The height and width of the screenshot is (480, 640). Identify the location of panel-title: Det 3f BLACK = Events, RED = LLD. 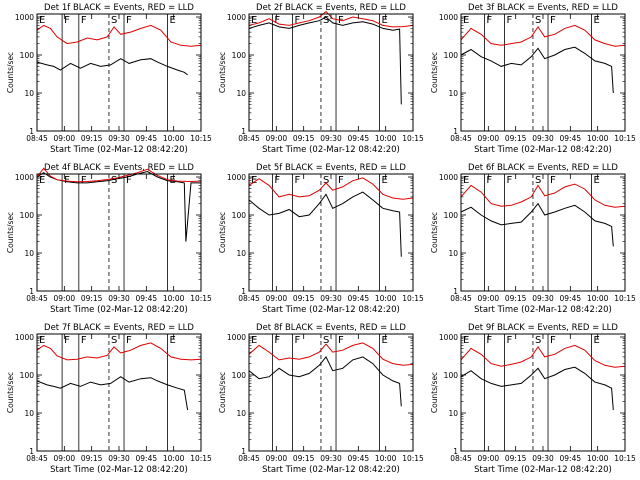
(543, 8).